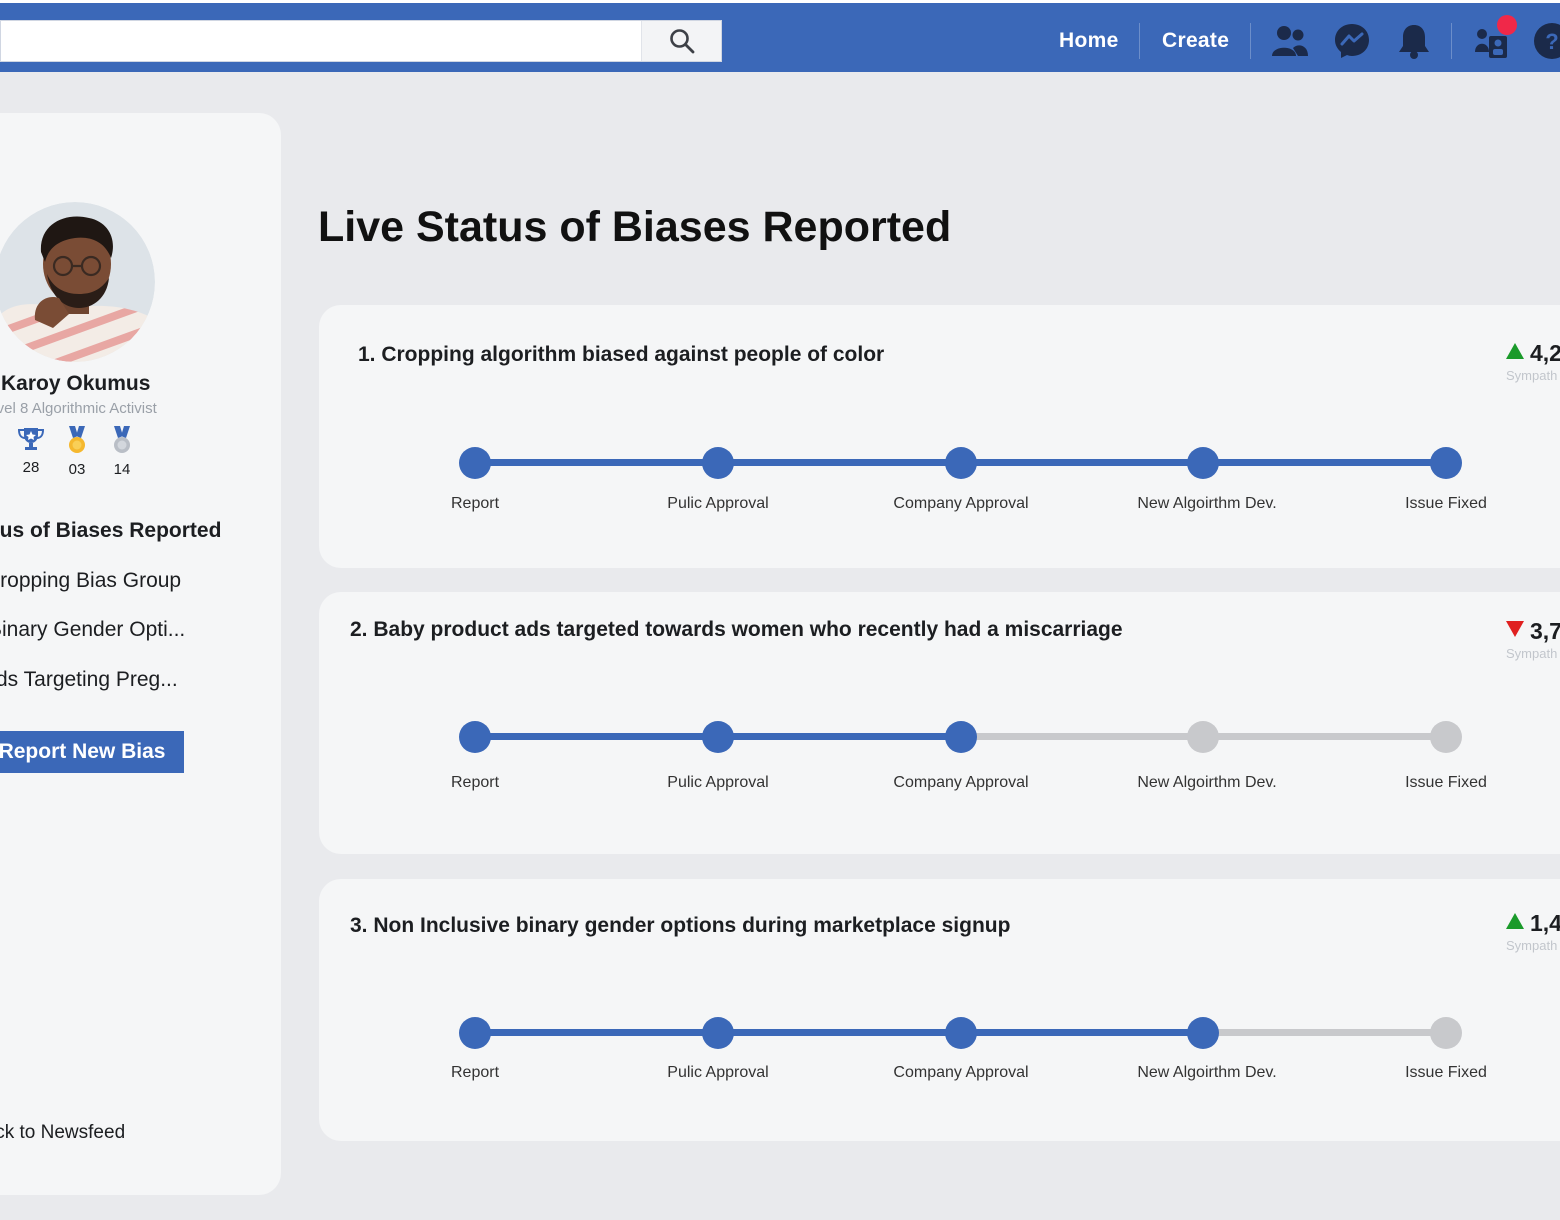  What do you see at coordinates (321, 41) in the screenshot?
I see `search-input` at bounding box center [321, 41].